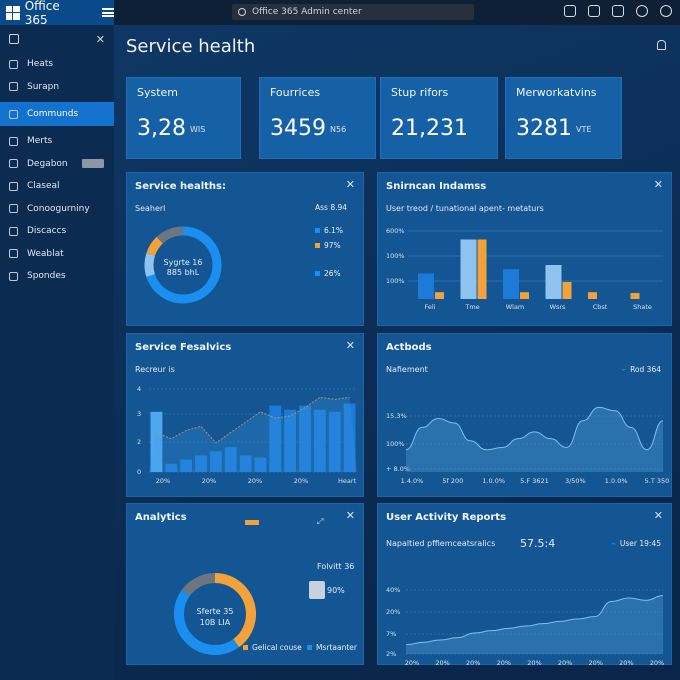  I want to click on x-tick-label: Feli, so click(430, 307).